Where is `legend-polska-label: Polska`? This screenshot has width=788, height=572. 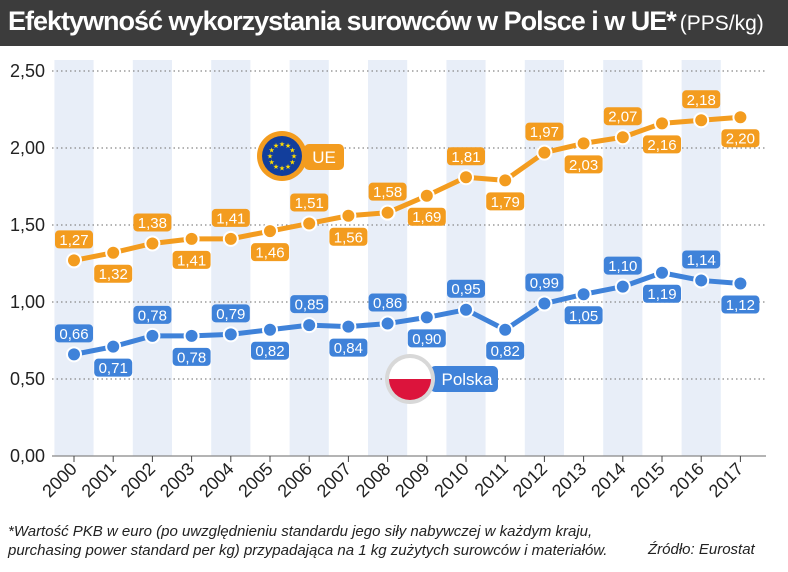
legend-polska-label: Polska is located at coordinates (467, 379).